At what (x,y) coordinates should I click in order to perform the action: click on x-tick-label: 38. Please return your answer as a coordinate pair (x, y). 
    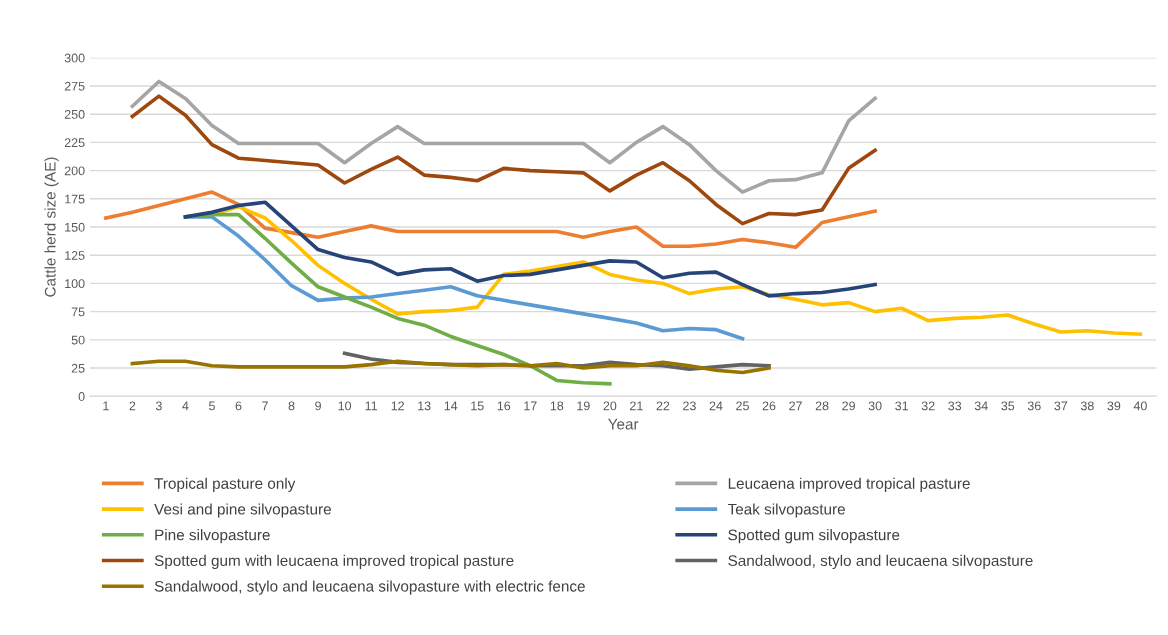
    Looking at the image, I should click on (1087, 406).